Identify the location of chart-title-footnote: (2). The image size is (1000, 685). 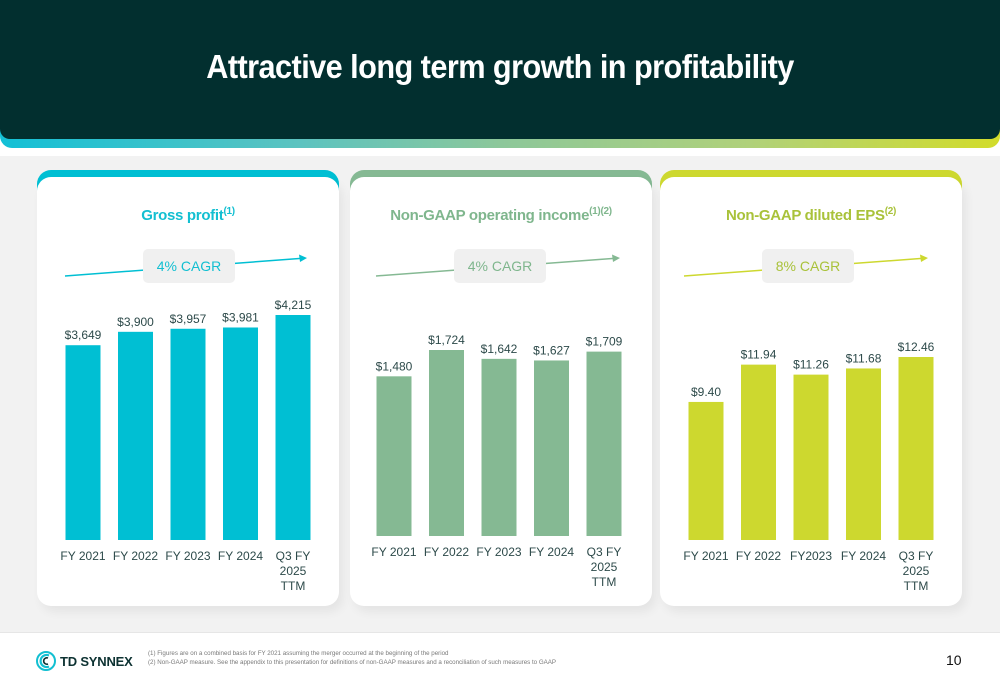
(890, 211).